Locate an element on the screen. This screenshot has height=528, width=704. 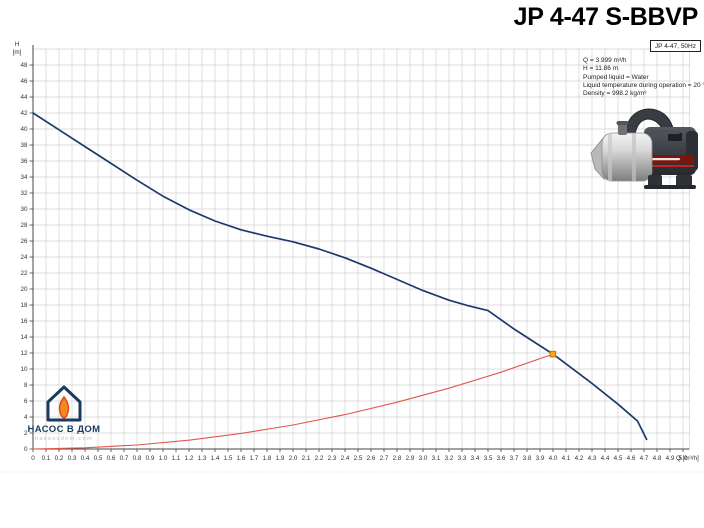
svg-text: 8 is located at coordinates (26, 385).